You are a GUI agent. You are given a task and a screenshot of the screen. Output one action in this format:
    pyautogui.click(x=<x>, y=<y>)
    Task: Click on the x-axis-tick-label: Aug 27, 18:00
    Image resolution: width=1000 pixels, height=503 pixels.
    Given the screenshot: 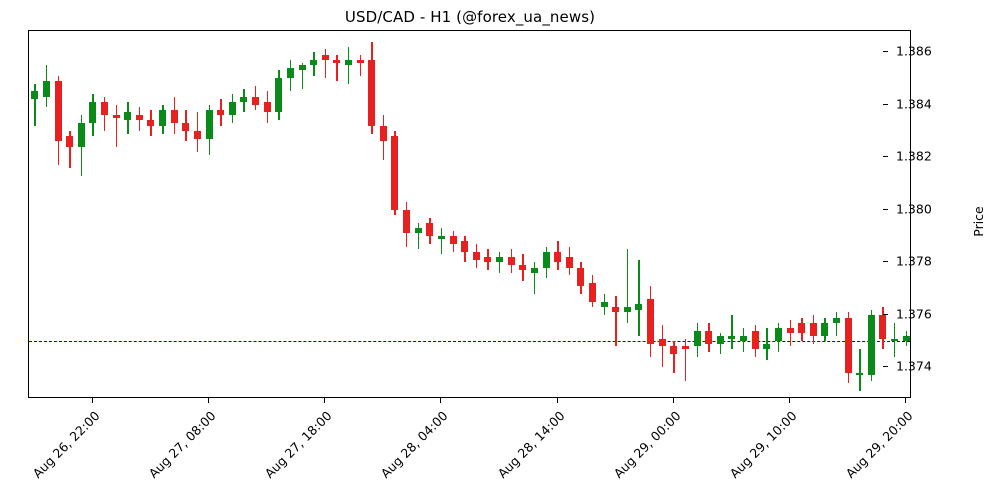 What is the action you would take?
    pyautogui.click(x=298, y=445)
    